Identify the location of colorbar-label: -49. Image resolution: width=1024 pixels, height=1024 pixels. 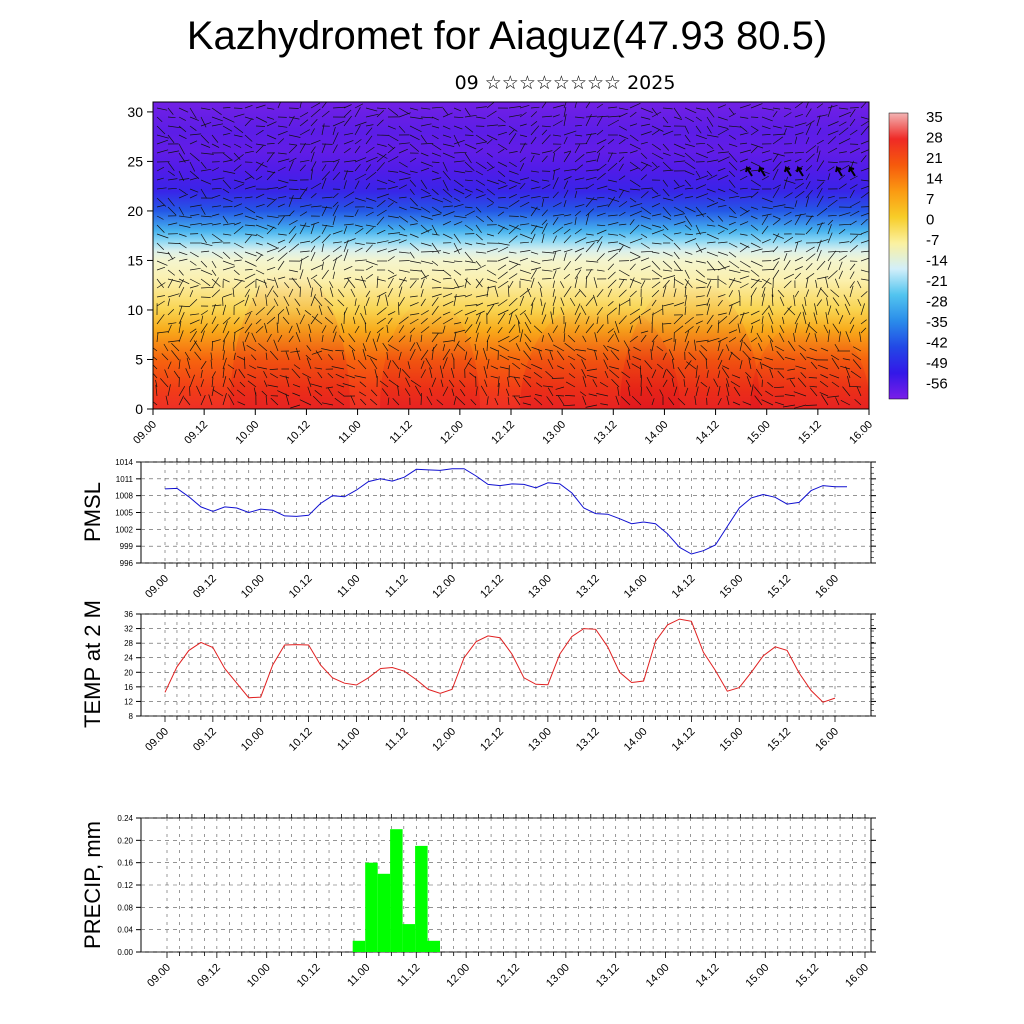
(937, 363).